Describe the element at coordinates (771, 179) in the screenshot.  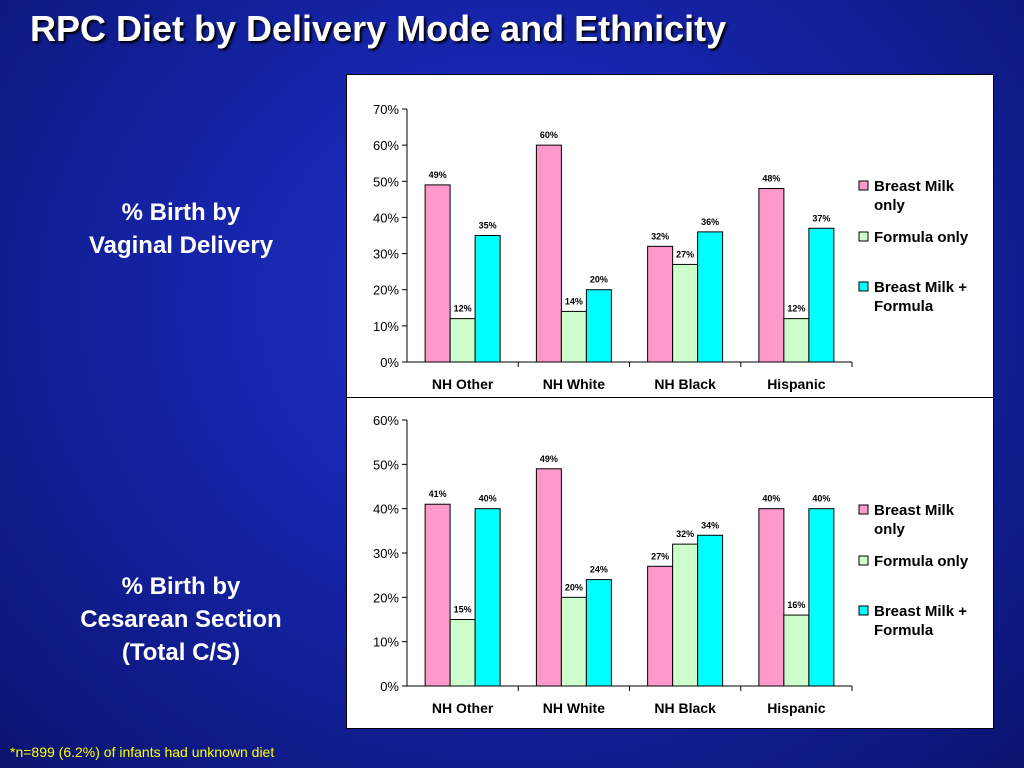
I see `data-label: 48%` at that location.